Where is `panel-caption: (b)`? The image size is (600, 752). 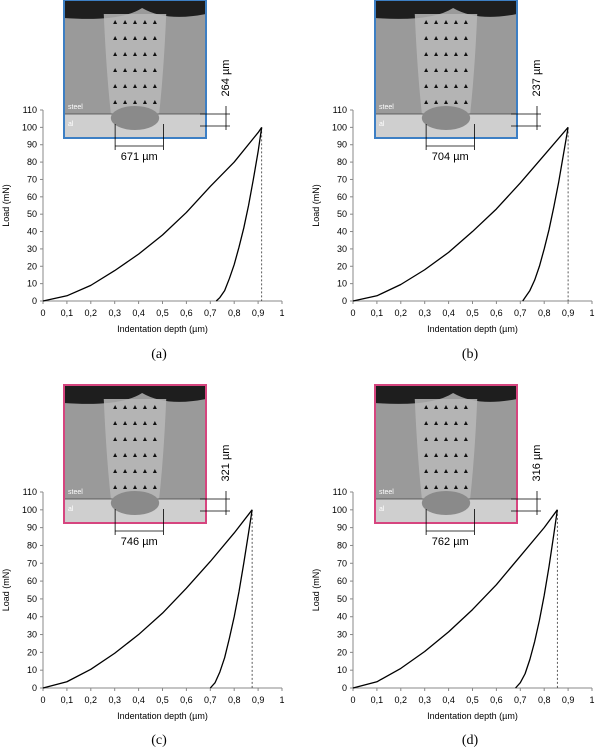
panel-caption: (b) is located at coordinates (470, 354).